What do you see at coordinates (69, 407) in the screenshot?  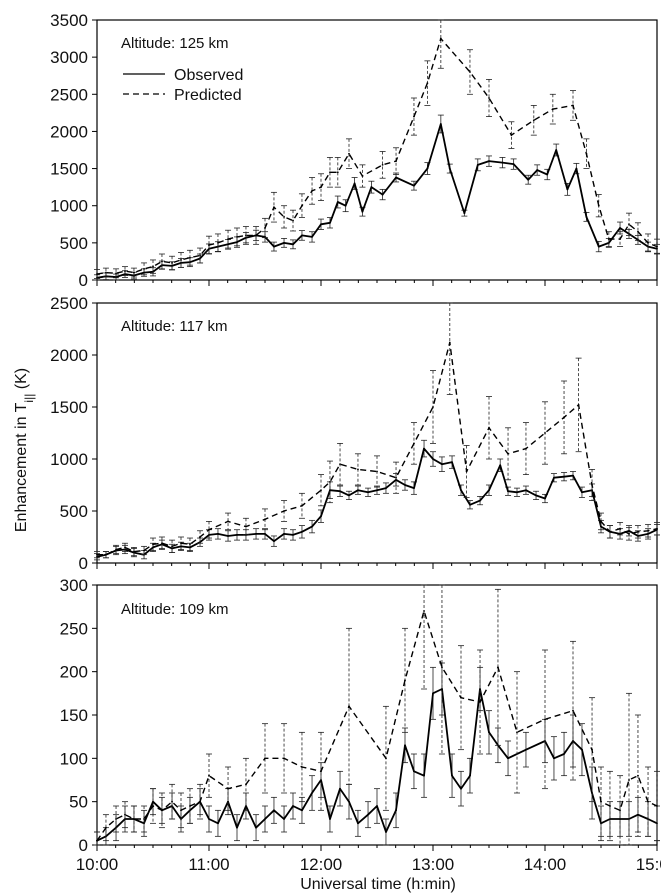 I see `y-tick-label-117km-1500: 1500` at bounding box center [69, 407].